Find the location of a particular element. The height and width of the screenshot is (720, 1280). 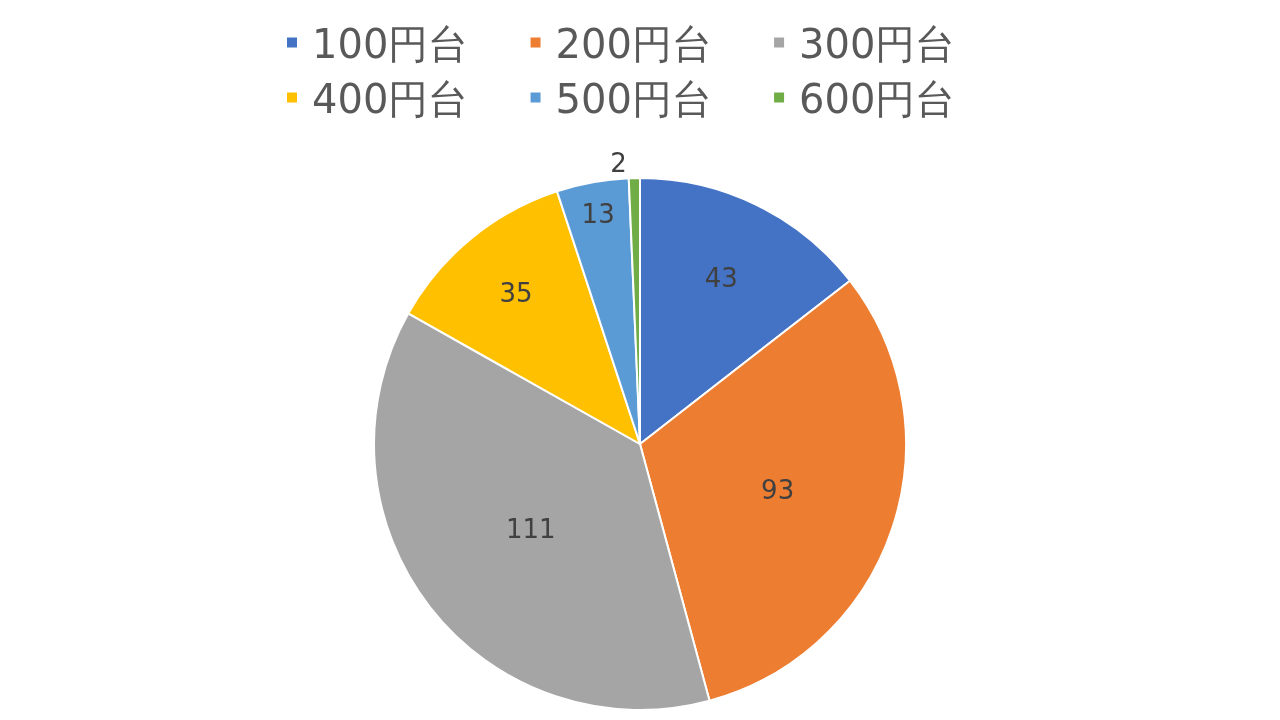

legend-label: 100円台 is located at coordinates (390, 44).